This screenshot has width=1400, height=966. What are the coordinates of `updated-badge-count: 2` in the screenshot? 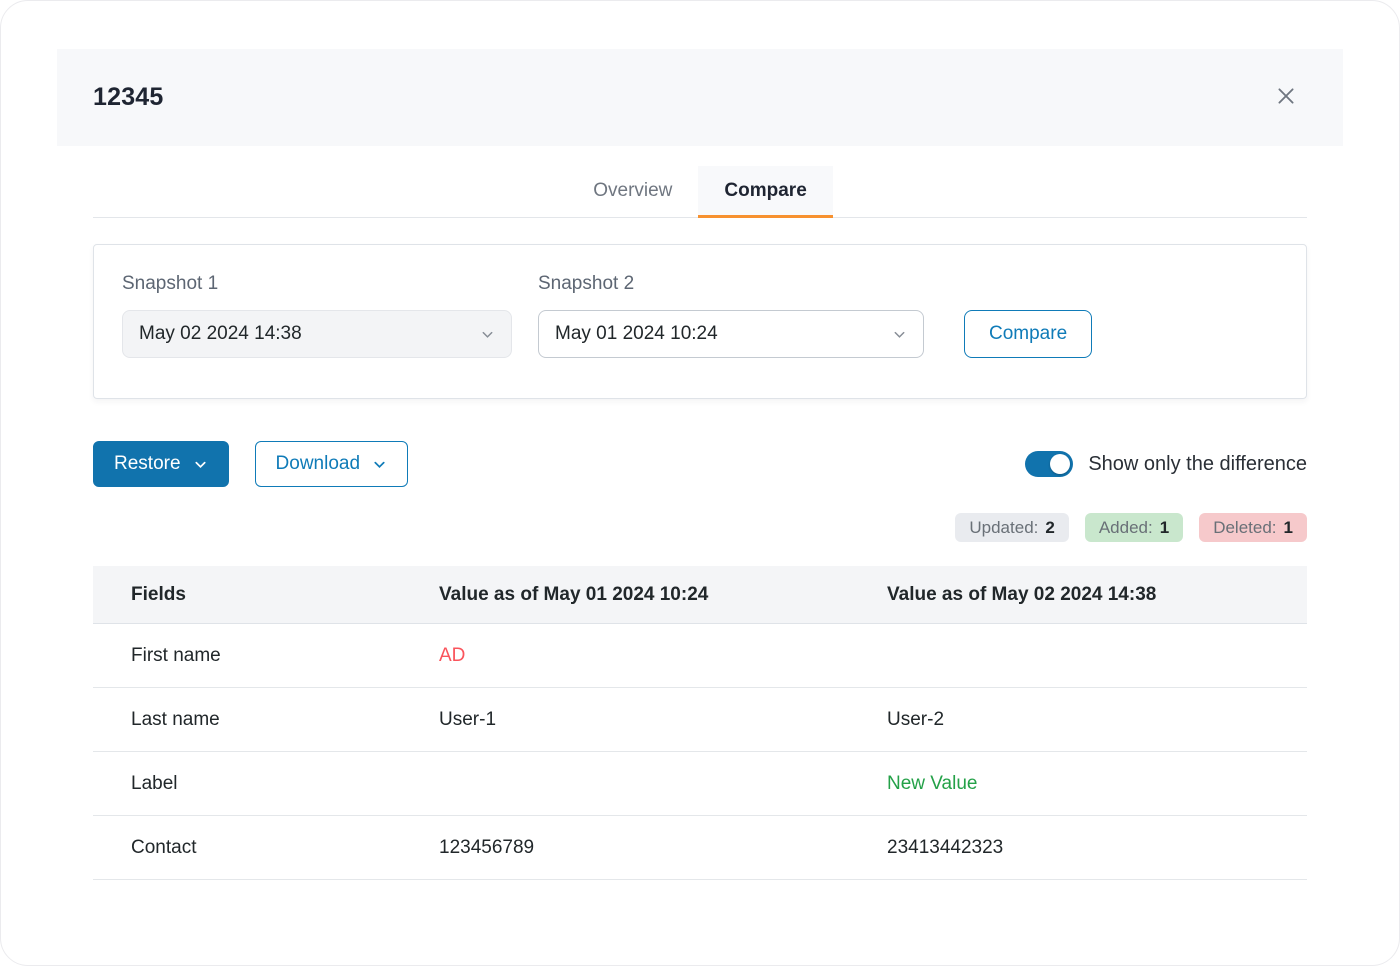 It's located at (1050, 527).